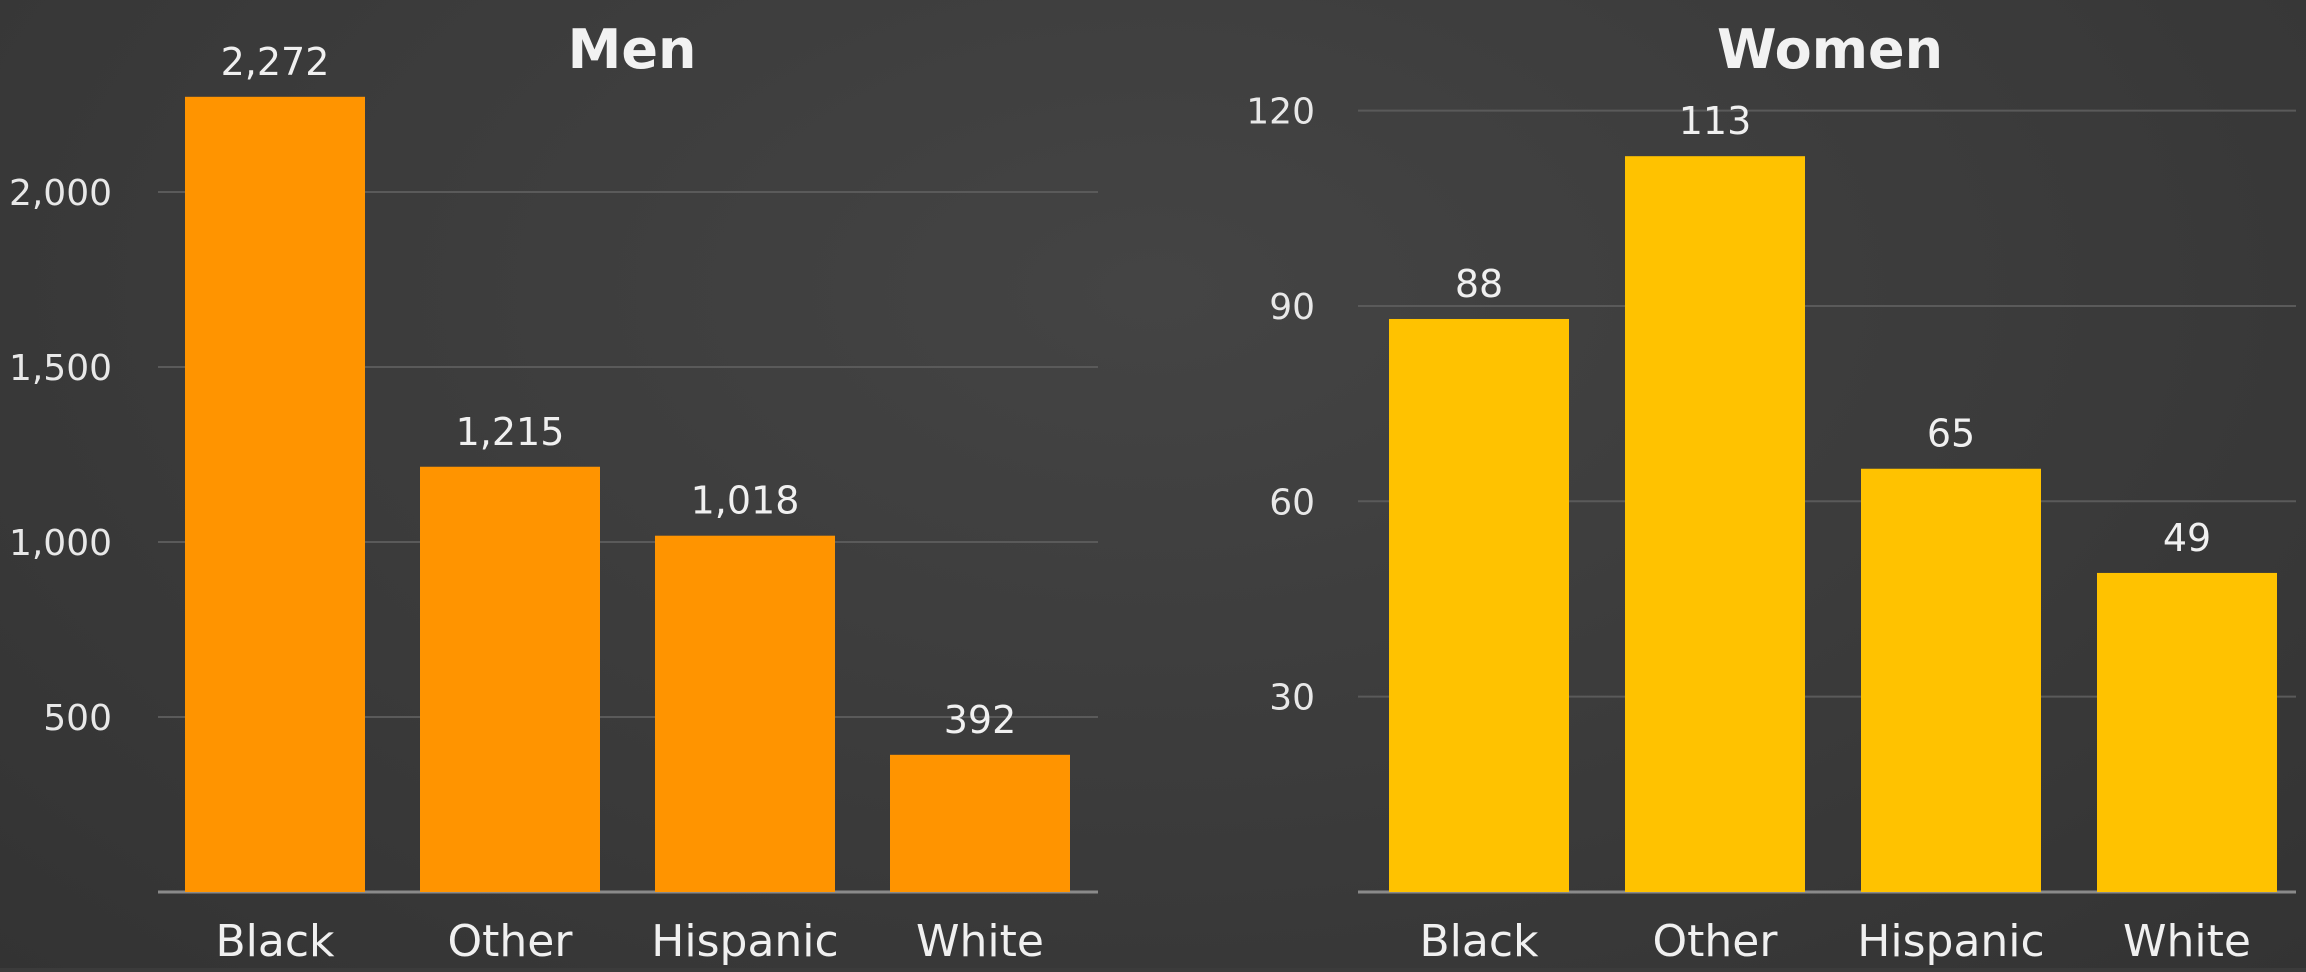 Image resolution: width=2306 pixels, height=972 pixels. What do you see at coordinates (1292, 698) in the screenshot?
I see `chart-1-y-tick-label: 30` at bounding box center [1292, 698].